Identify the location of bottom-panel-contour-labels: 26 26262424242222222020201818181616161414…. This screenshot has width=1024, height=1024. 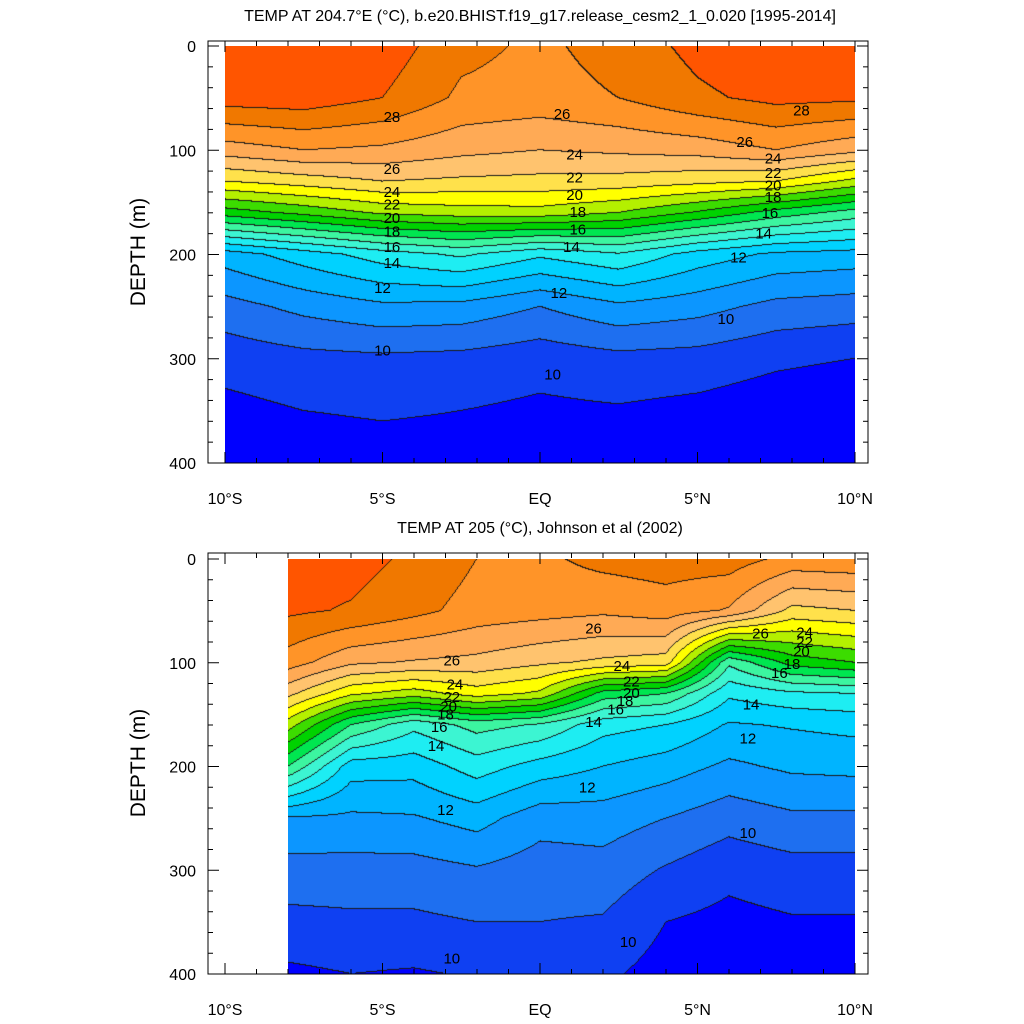
(620, 794).